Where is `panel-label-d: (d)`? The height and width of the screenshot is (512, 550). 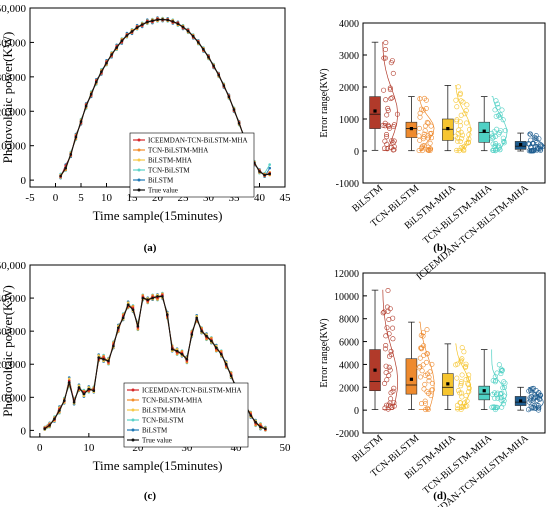 panel-label-d: (d) is located at coordinates (440, 496).